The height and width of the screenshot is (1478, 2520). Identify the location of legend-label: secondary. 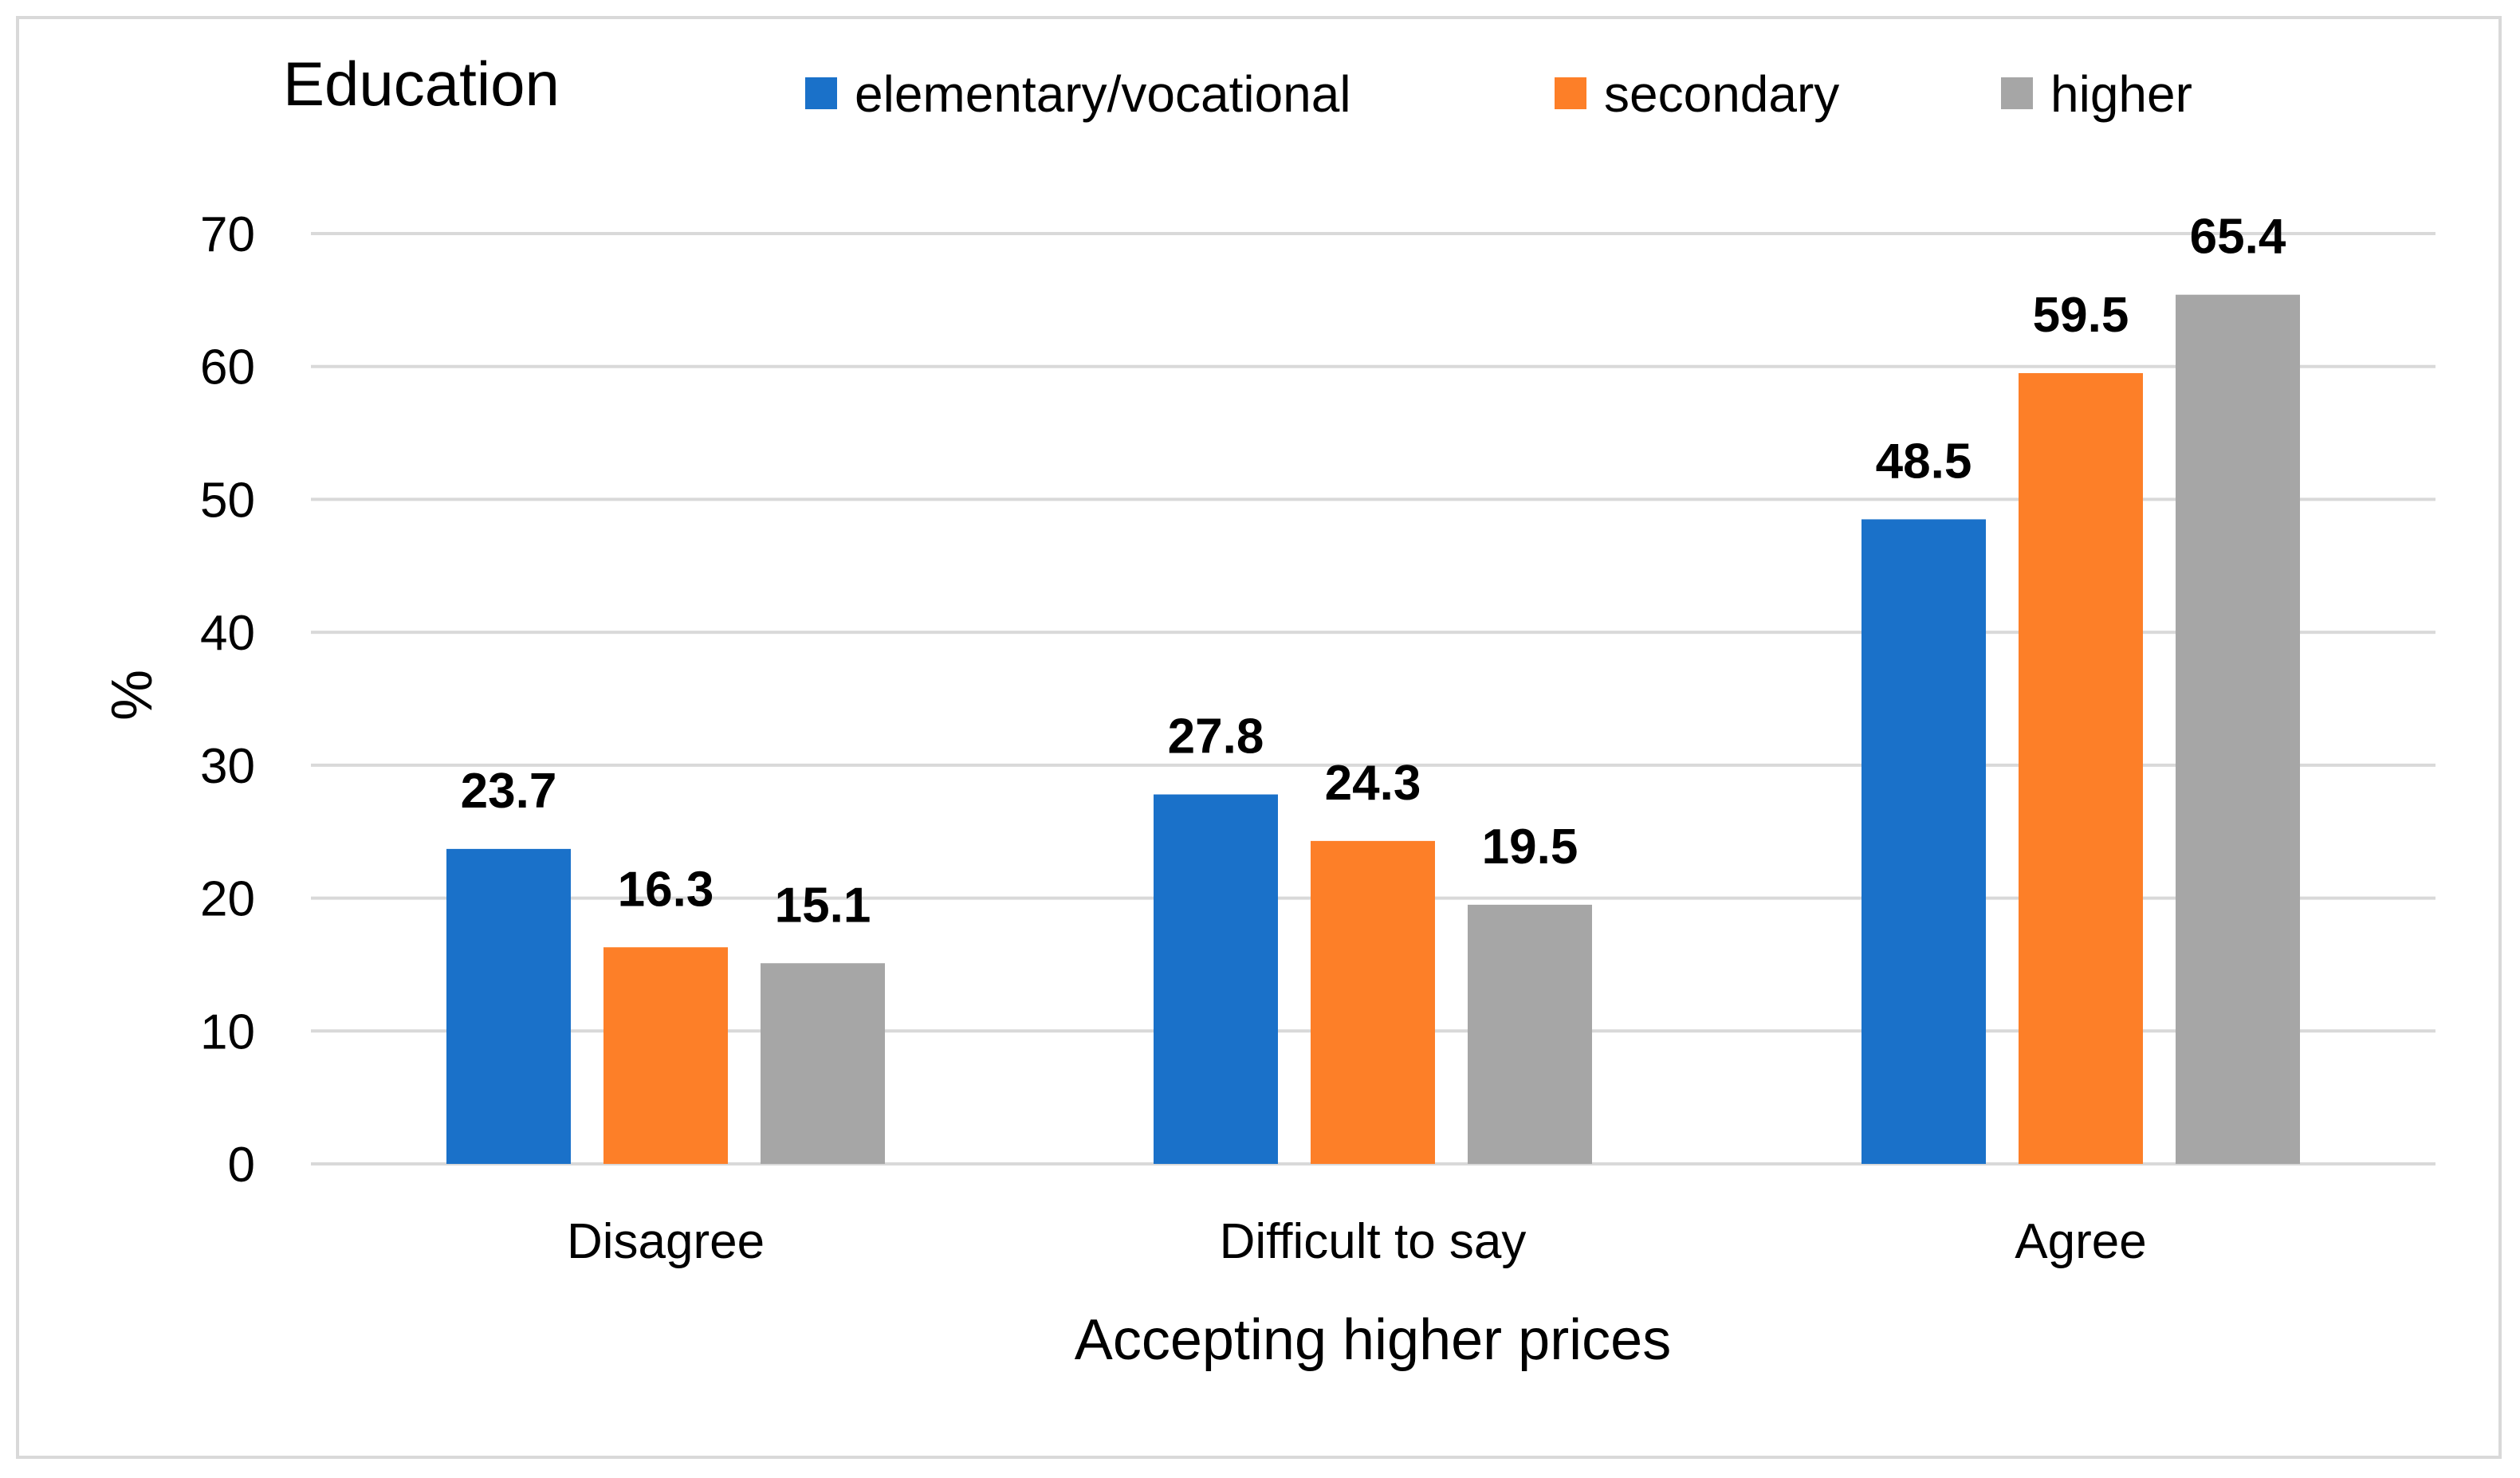
(1721, 94).